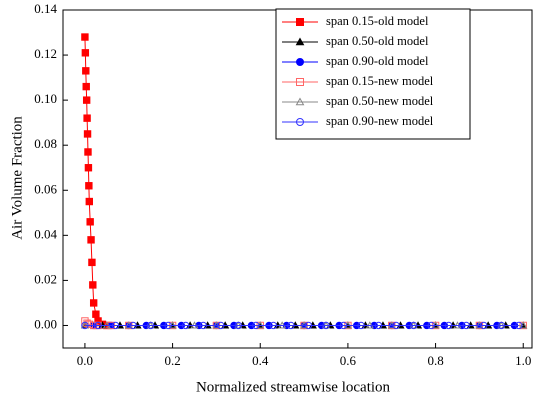 Image resolution: width=536 pixels, height=402 pixels. Describe the element at coordinates (45, 98) in the screenshot. I see `y-tick-label: 0.10` at that location.